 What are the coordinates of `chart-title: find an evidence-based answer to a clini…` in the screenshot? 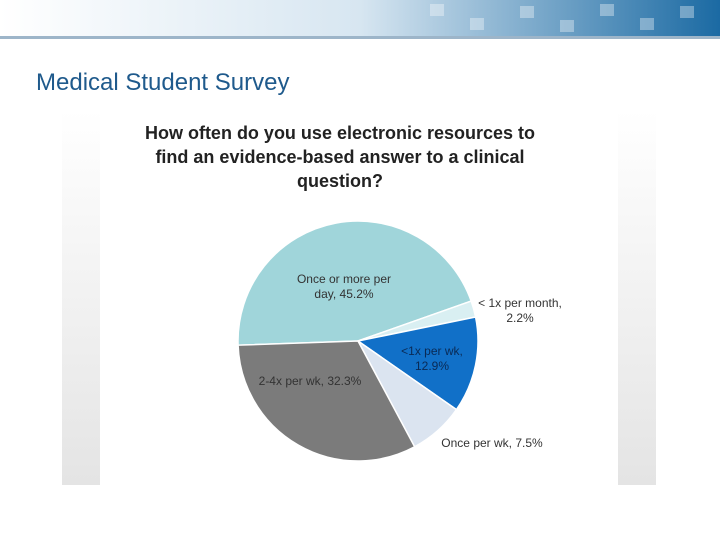 It's located at (339, 157).